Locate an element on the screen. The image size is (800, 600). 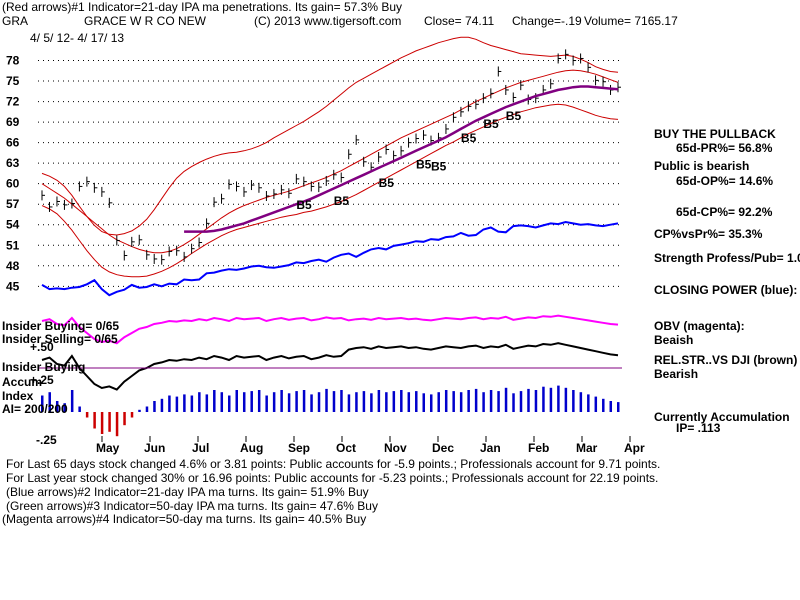
accum-tick-2: -.25 is located at coordinates (46, 440).